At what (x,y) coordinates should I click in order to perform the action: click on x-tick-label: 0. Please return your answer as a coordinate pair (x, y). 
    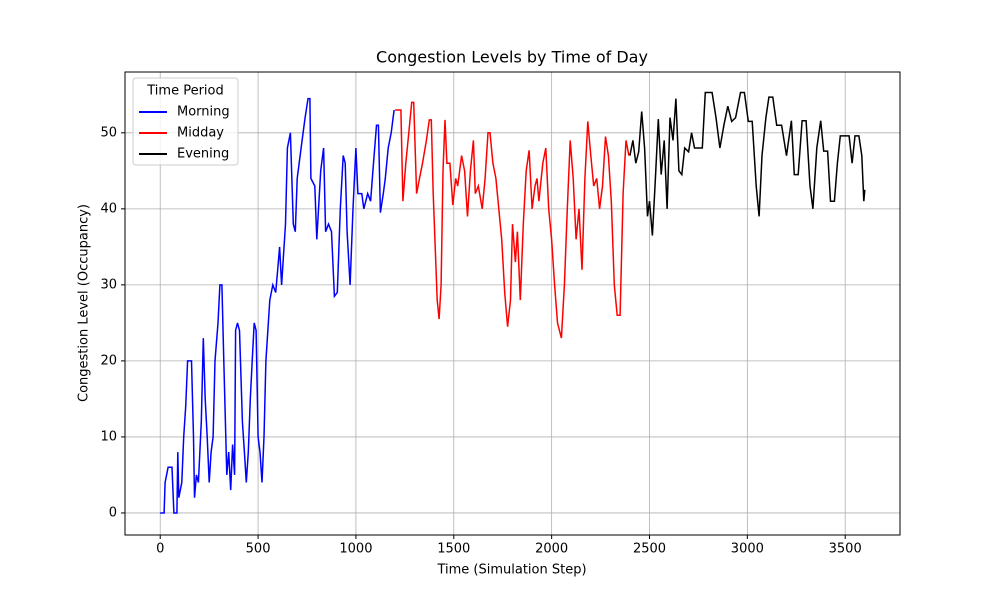
    Looking at the image, I should click on (160, 549).